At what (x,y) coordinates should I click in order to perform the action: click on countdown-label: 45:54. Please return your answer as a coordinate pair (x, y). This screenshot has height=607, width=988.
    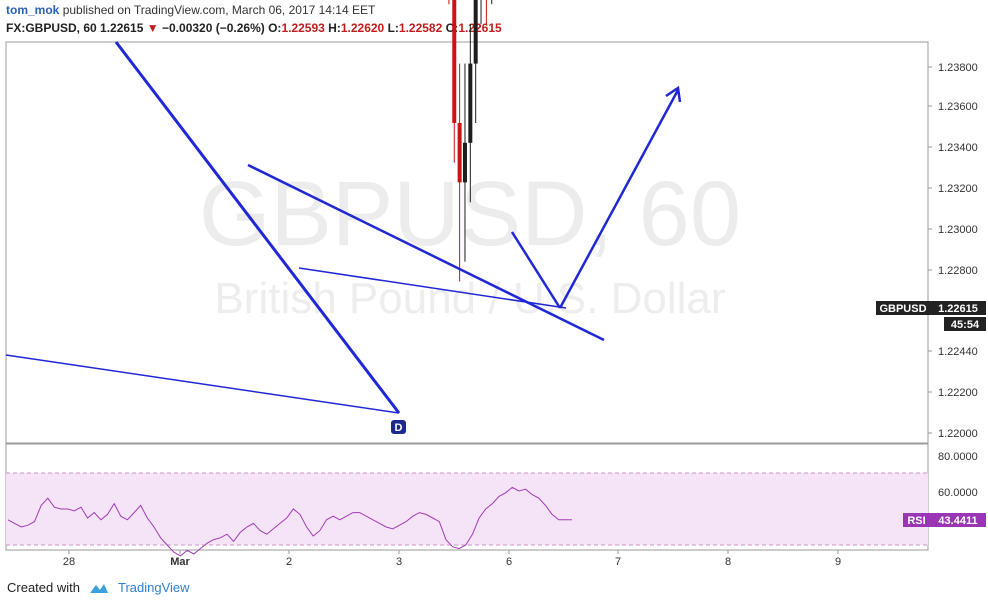
    Looking at the image, I should click on (965, 325).